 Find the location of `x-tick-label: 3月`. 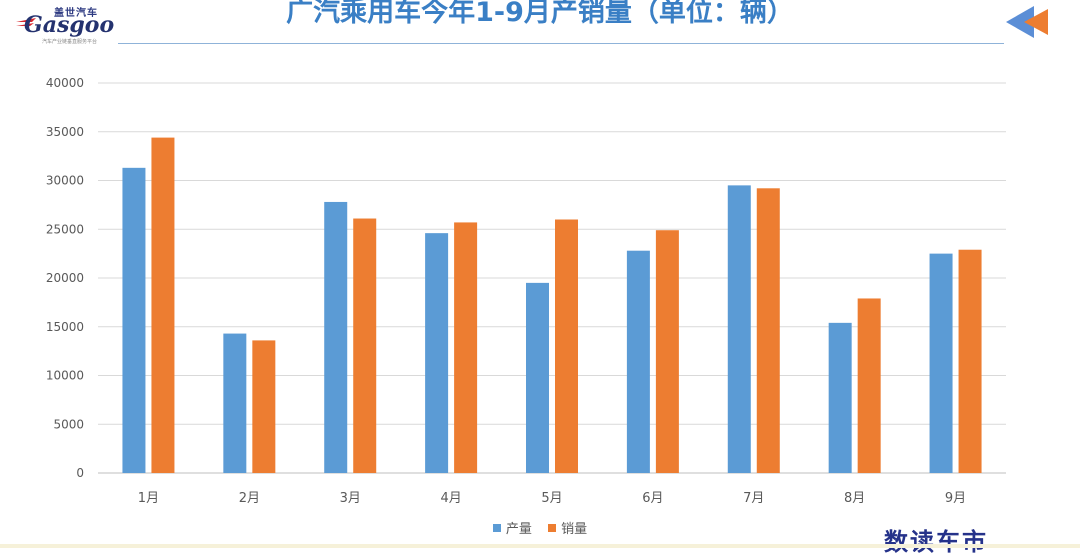

x-tick-label: 3月 is located at coordinates (350, 498).